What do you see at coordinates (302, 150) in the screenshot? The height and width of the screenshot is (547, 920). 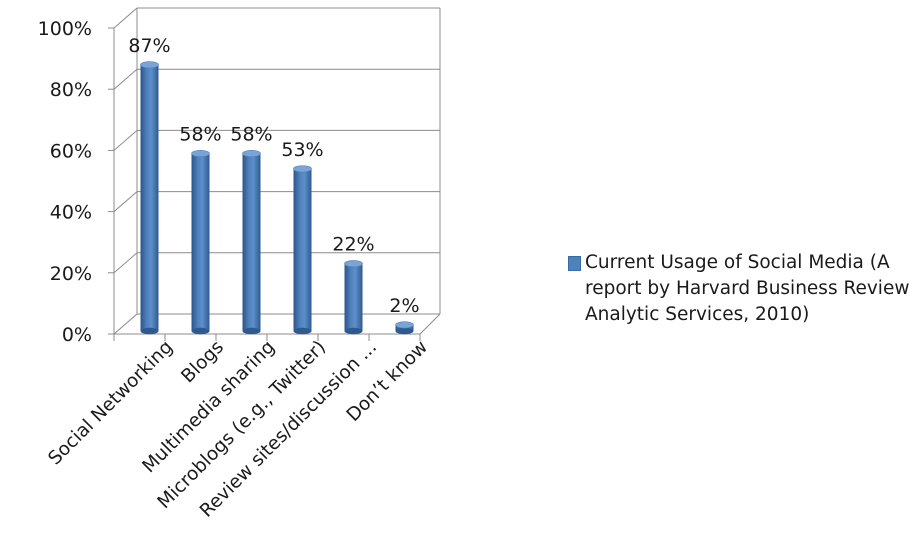 I see `data-label: 53%` at bounding box center [302, 150].